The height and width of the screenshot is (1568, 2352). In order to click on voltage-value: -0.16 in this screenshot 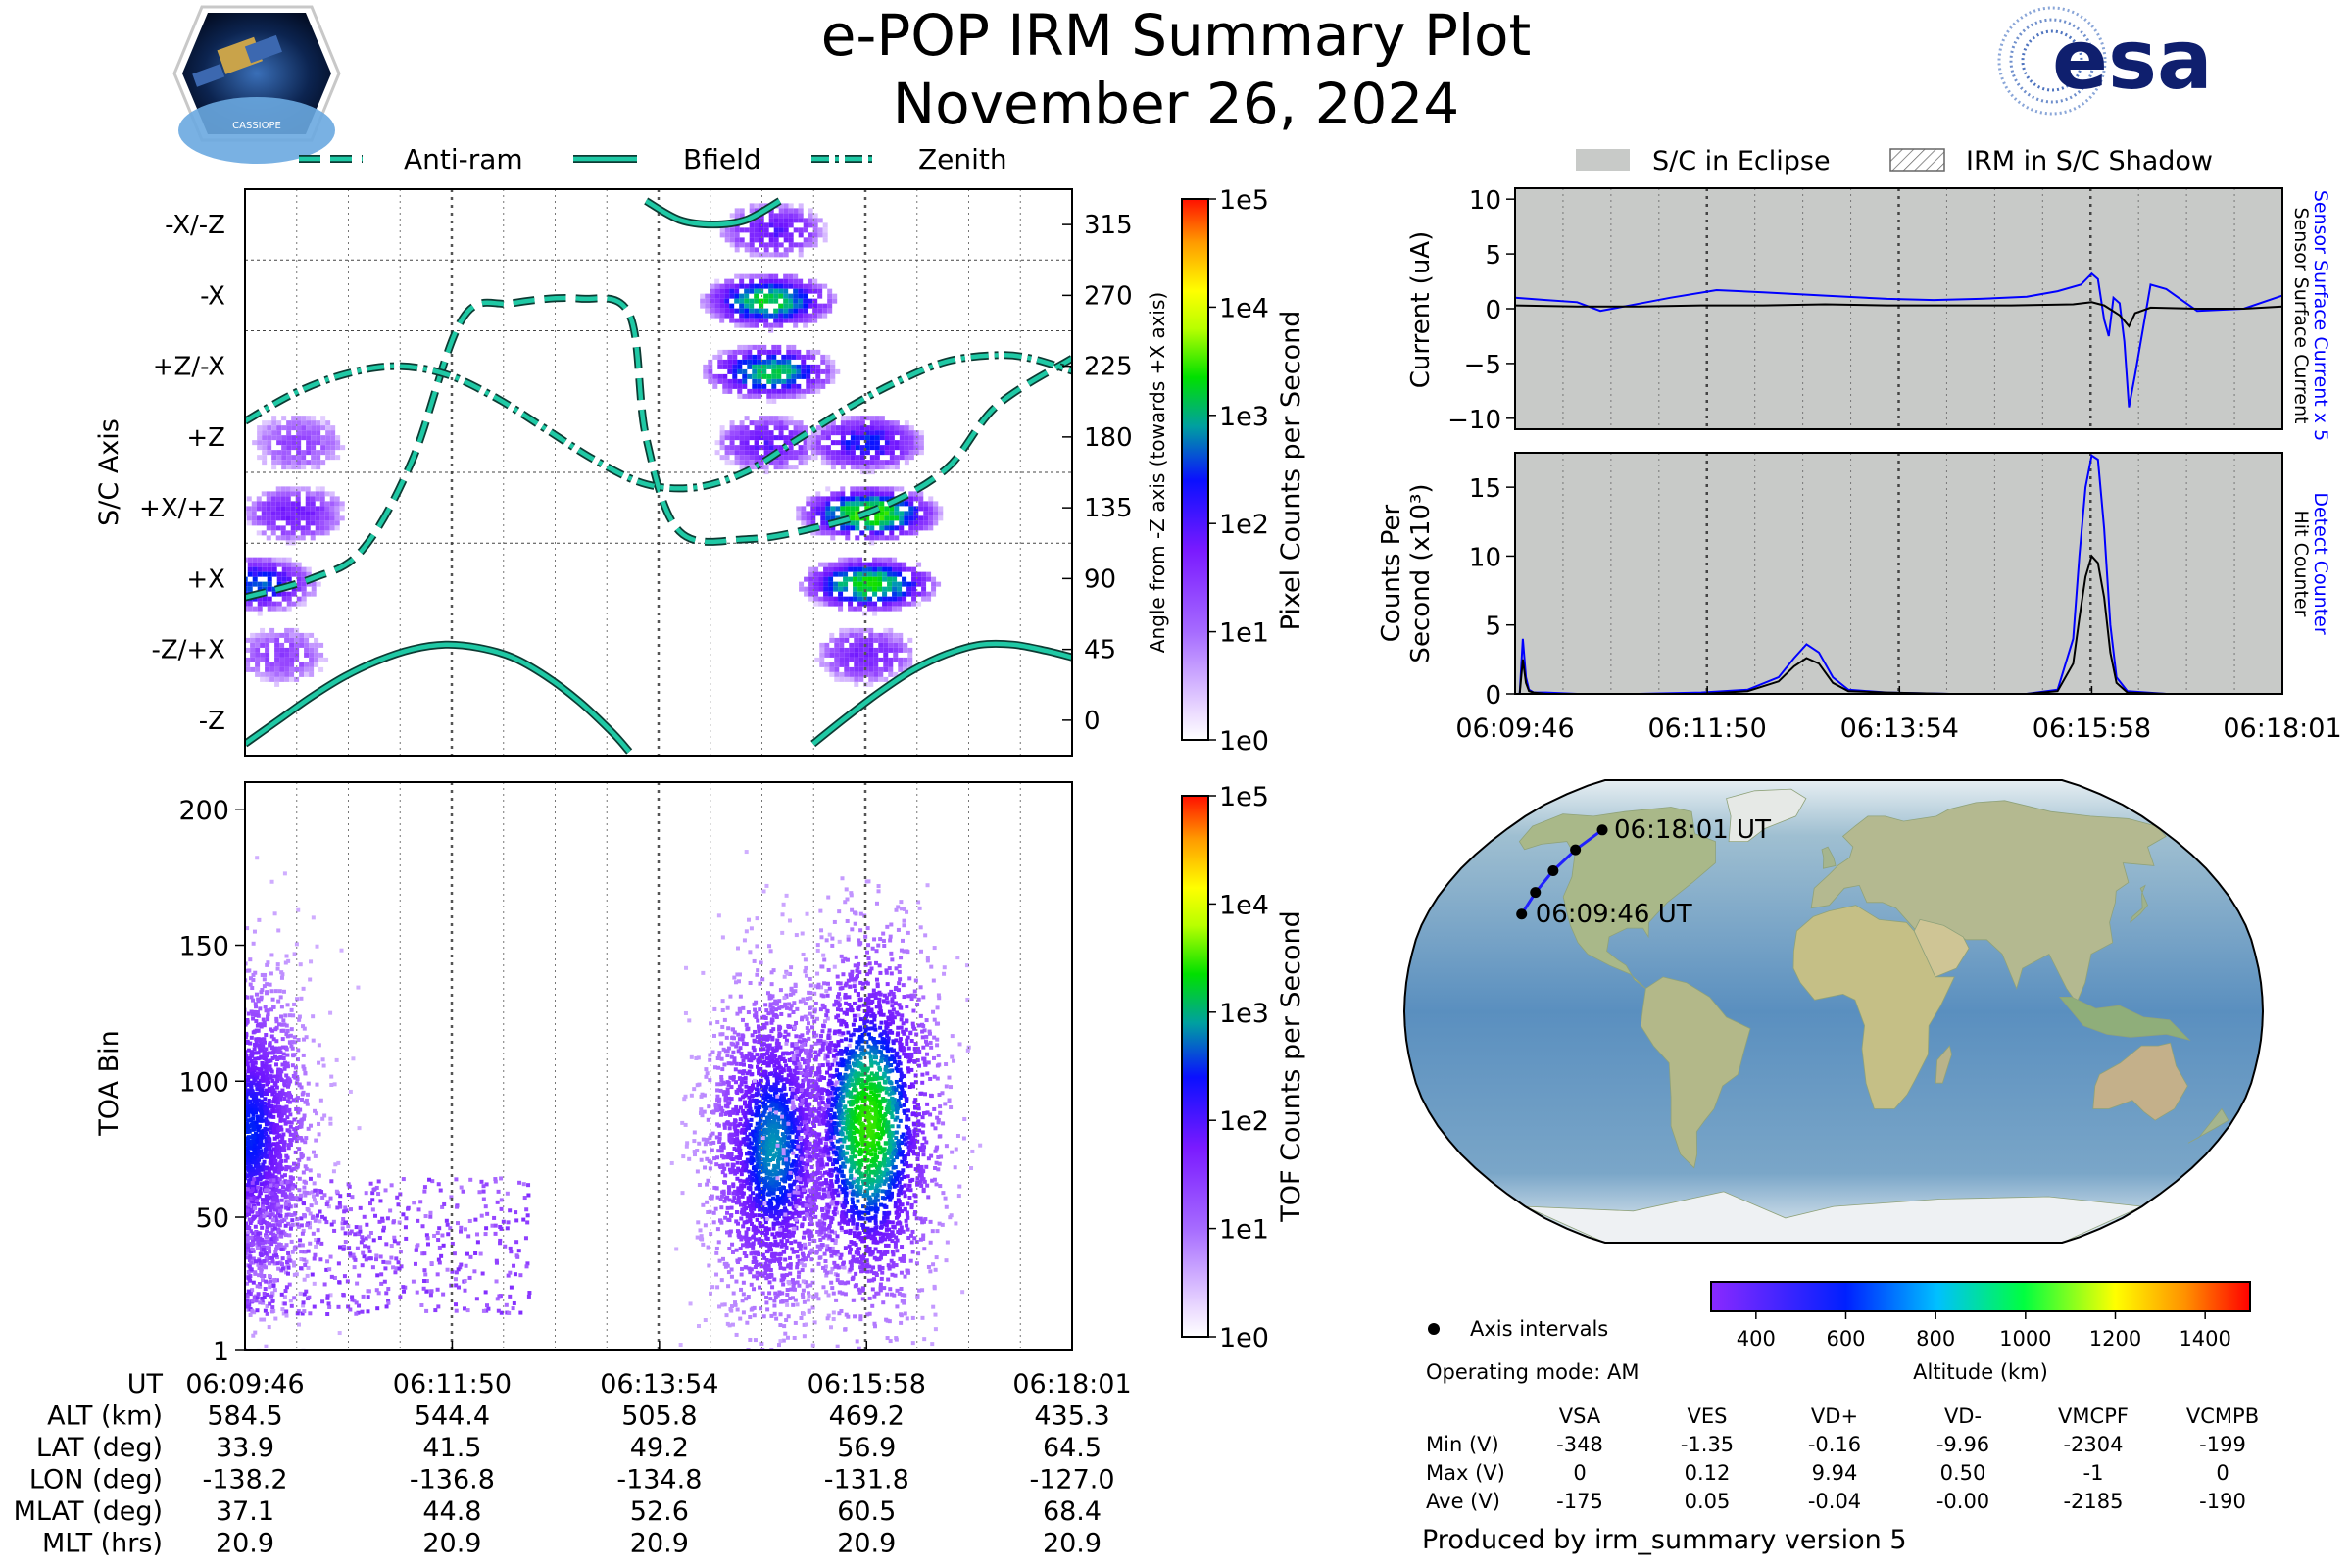, I will do `click(1834, 1444)`.